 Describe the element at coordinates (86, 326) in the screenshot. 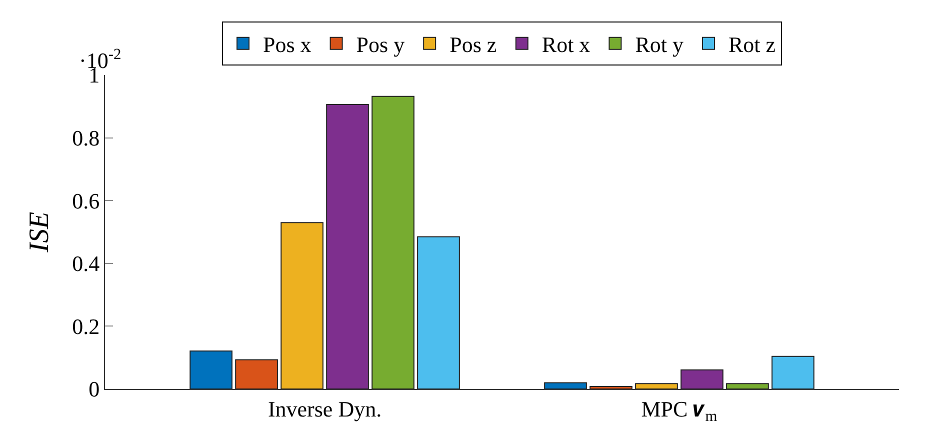

I see `y-tick-label: 0.2` at that location.